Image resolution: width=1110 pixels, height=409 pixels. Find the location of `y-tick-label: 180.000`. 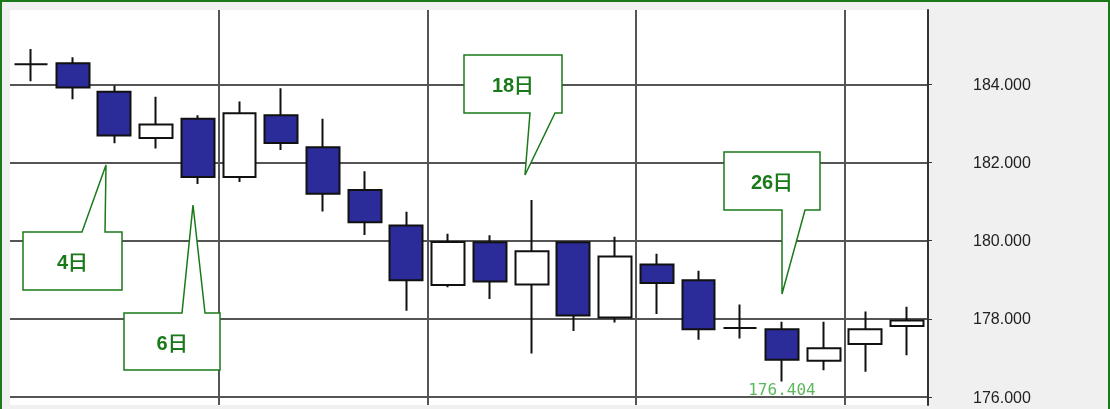

y-tick-label: 180.000 is located at coordinates (1002, 241).